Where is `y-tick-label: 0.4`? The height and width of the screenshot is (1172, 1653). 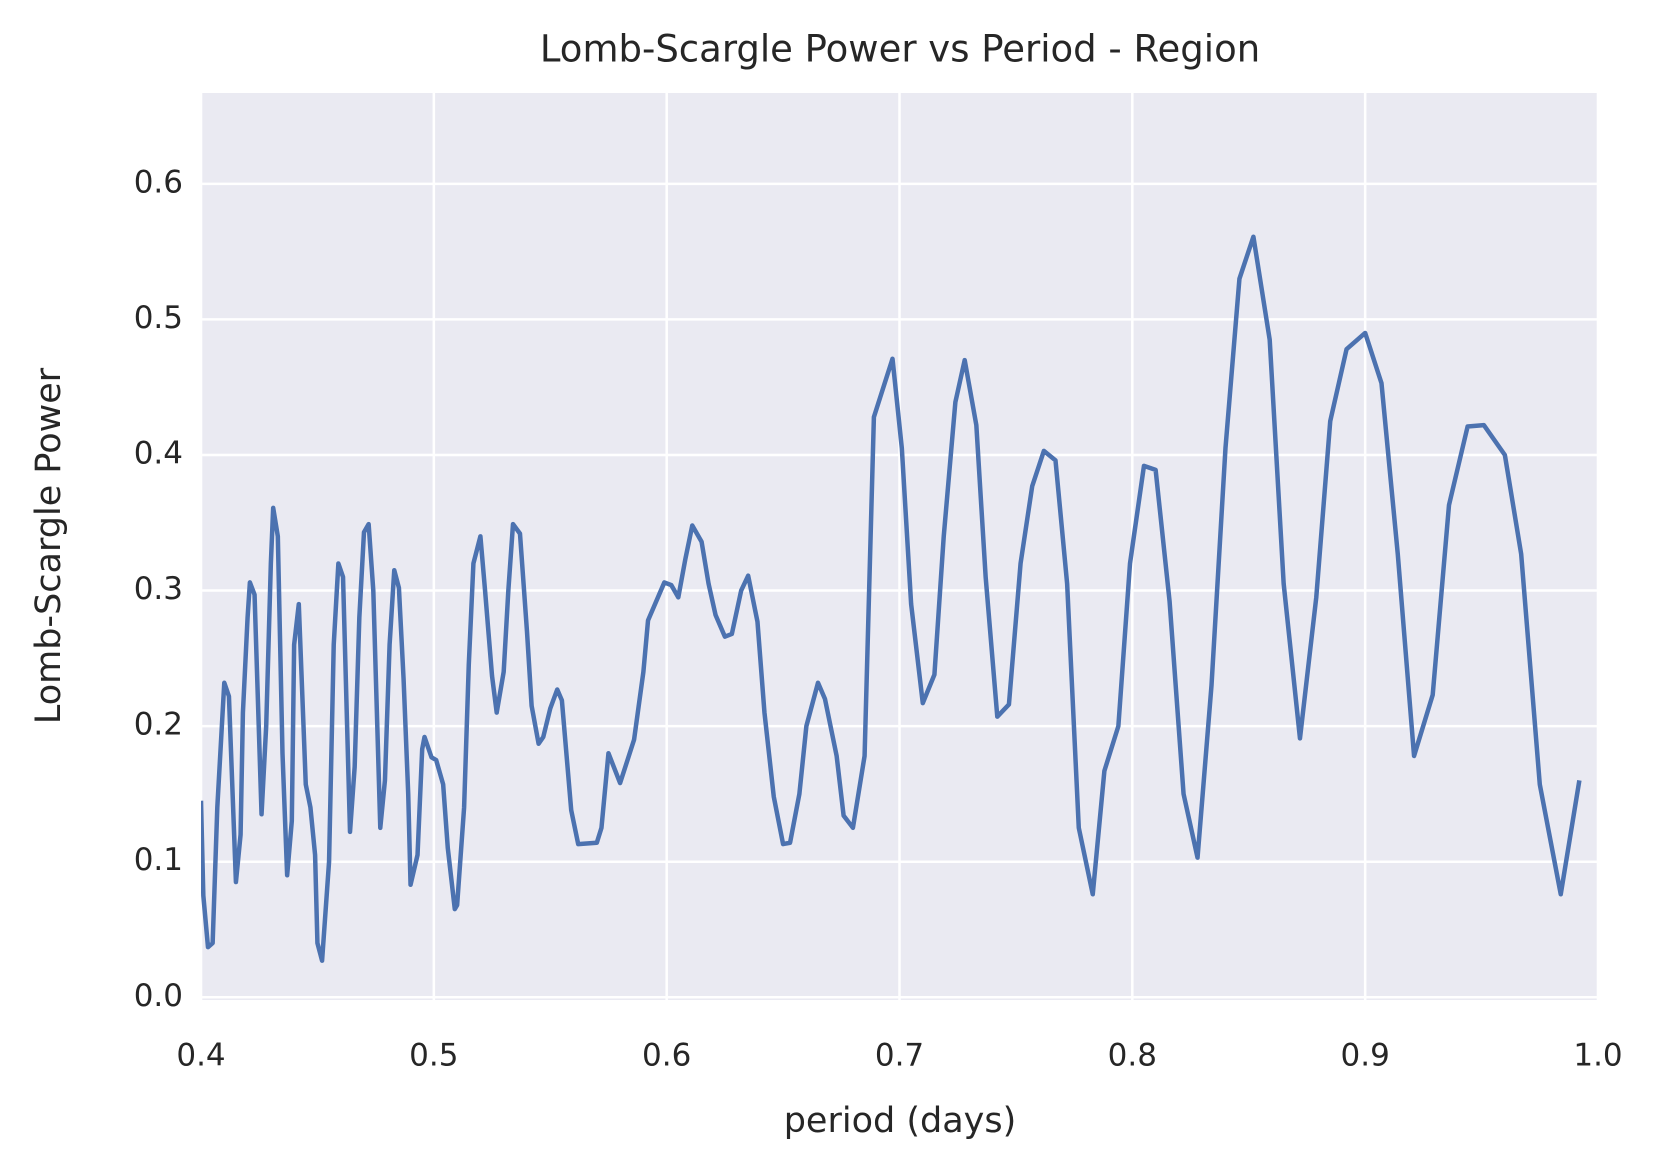
y-tick-label: 0.4 is located at coordinates (158, 453).